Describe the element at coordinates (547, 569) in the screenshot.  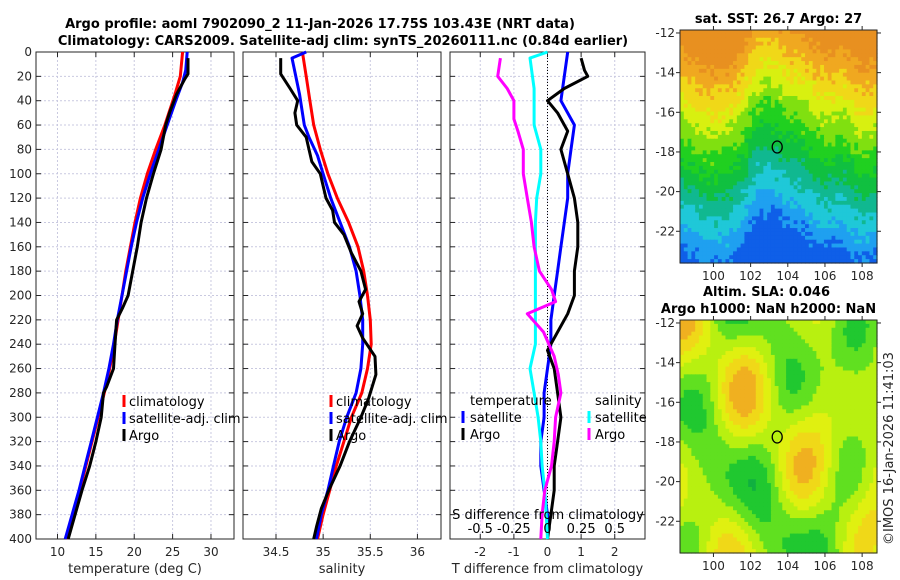
I see `x-axis-label: T difference from climatology` at that location.